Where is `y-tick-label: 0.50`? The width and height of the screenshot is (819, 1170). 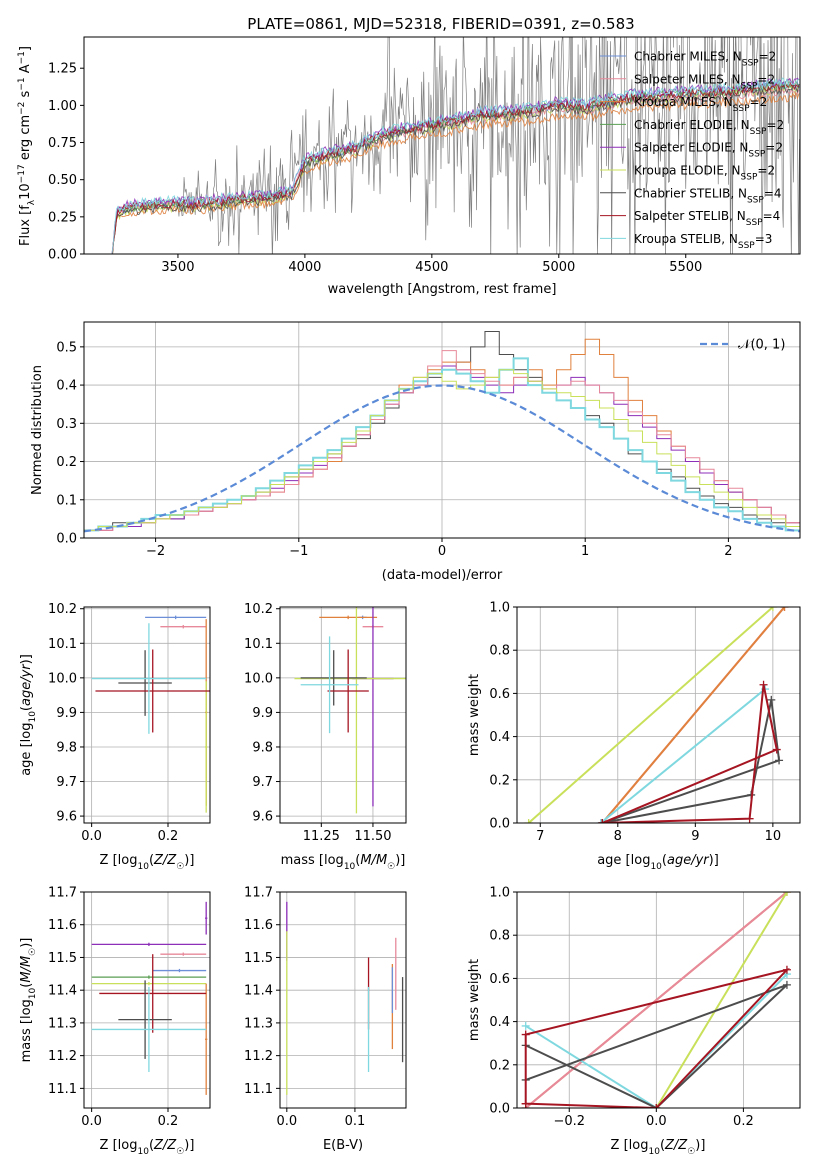
y-tick-label: 0.50 is located at coordinates (62, 180).